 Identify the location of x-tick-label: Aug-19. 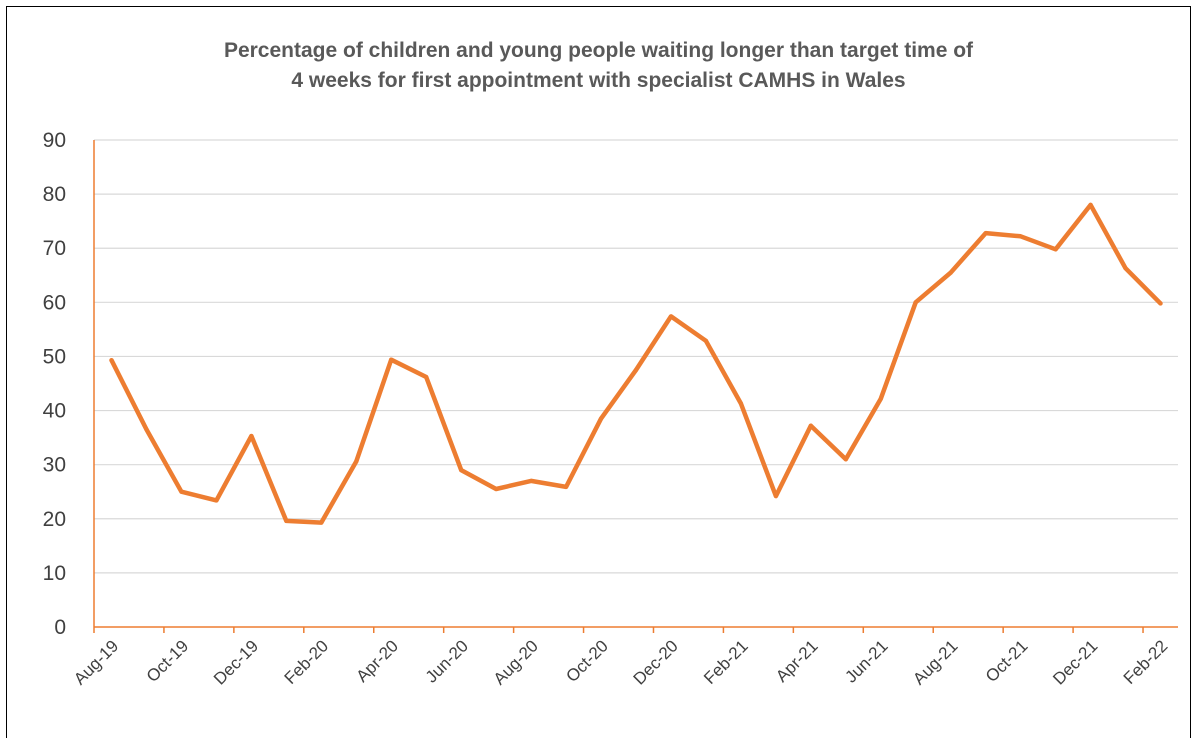
(96, 662).